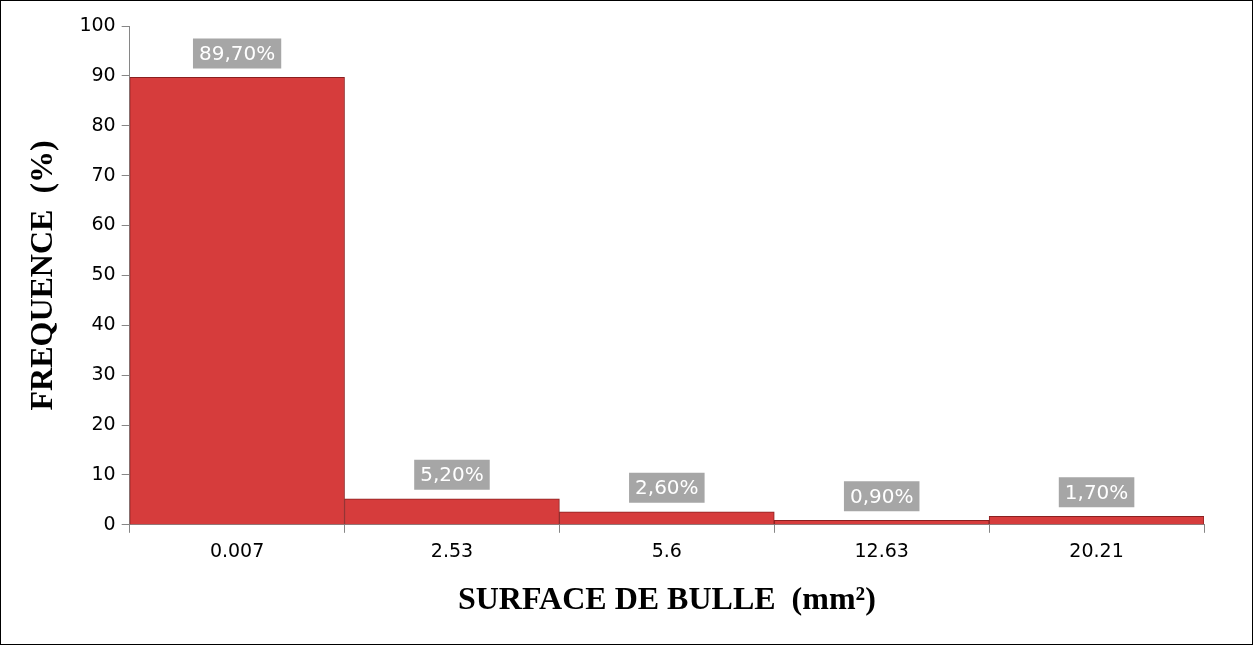  I want to click on y-tick-label: 90, so click(103, 73).